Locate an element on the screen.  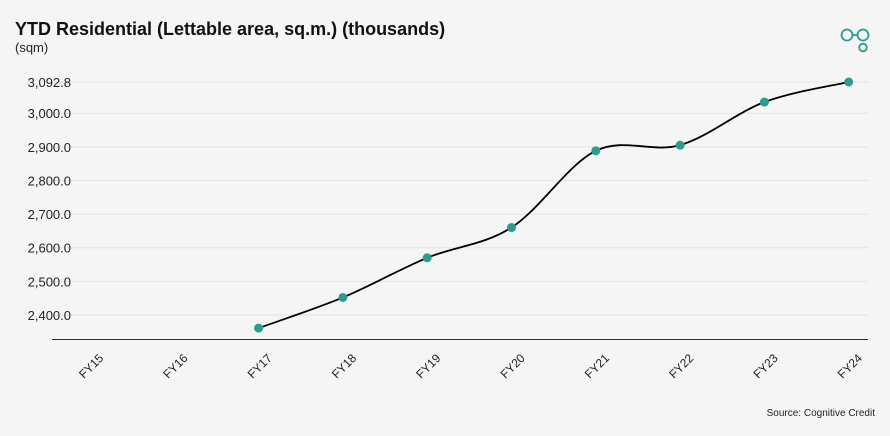
x-tick-label: FY20 is located at coordinates (513, 366).